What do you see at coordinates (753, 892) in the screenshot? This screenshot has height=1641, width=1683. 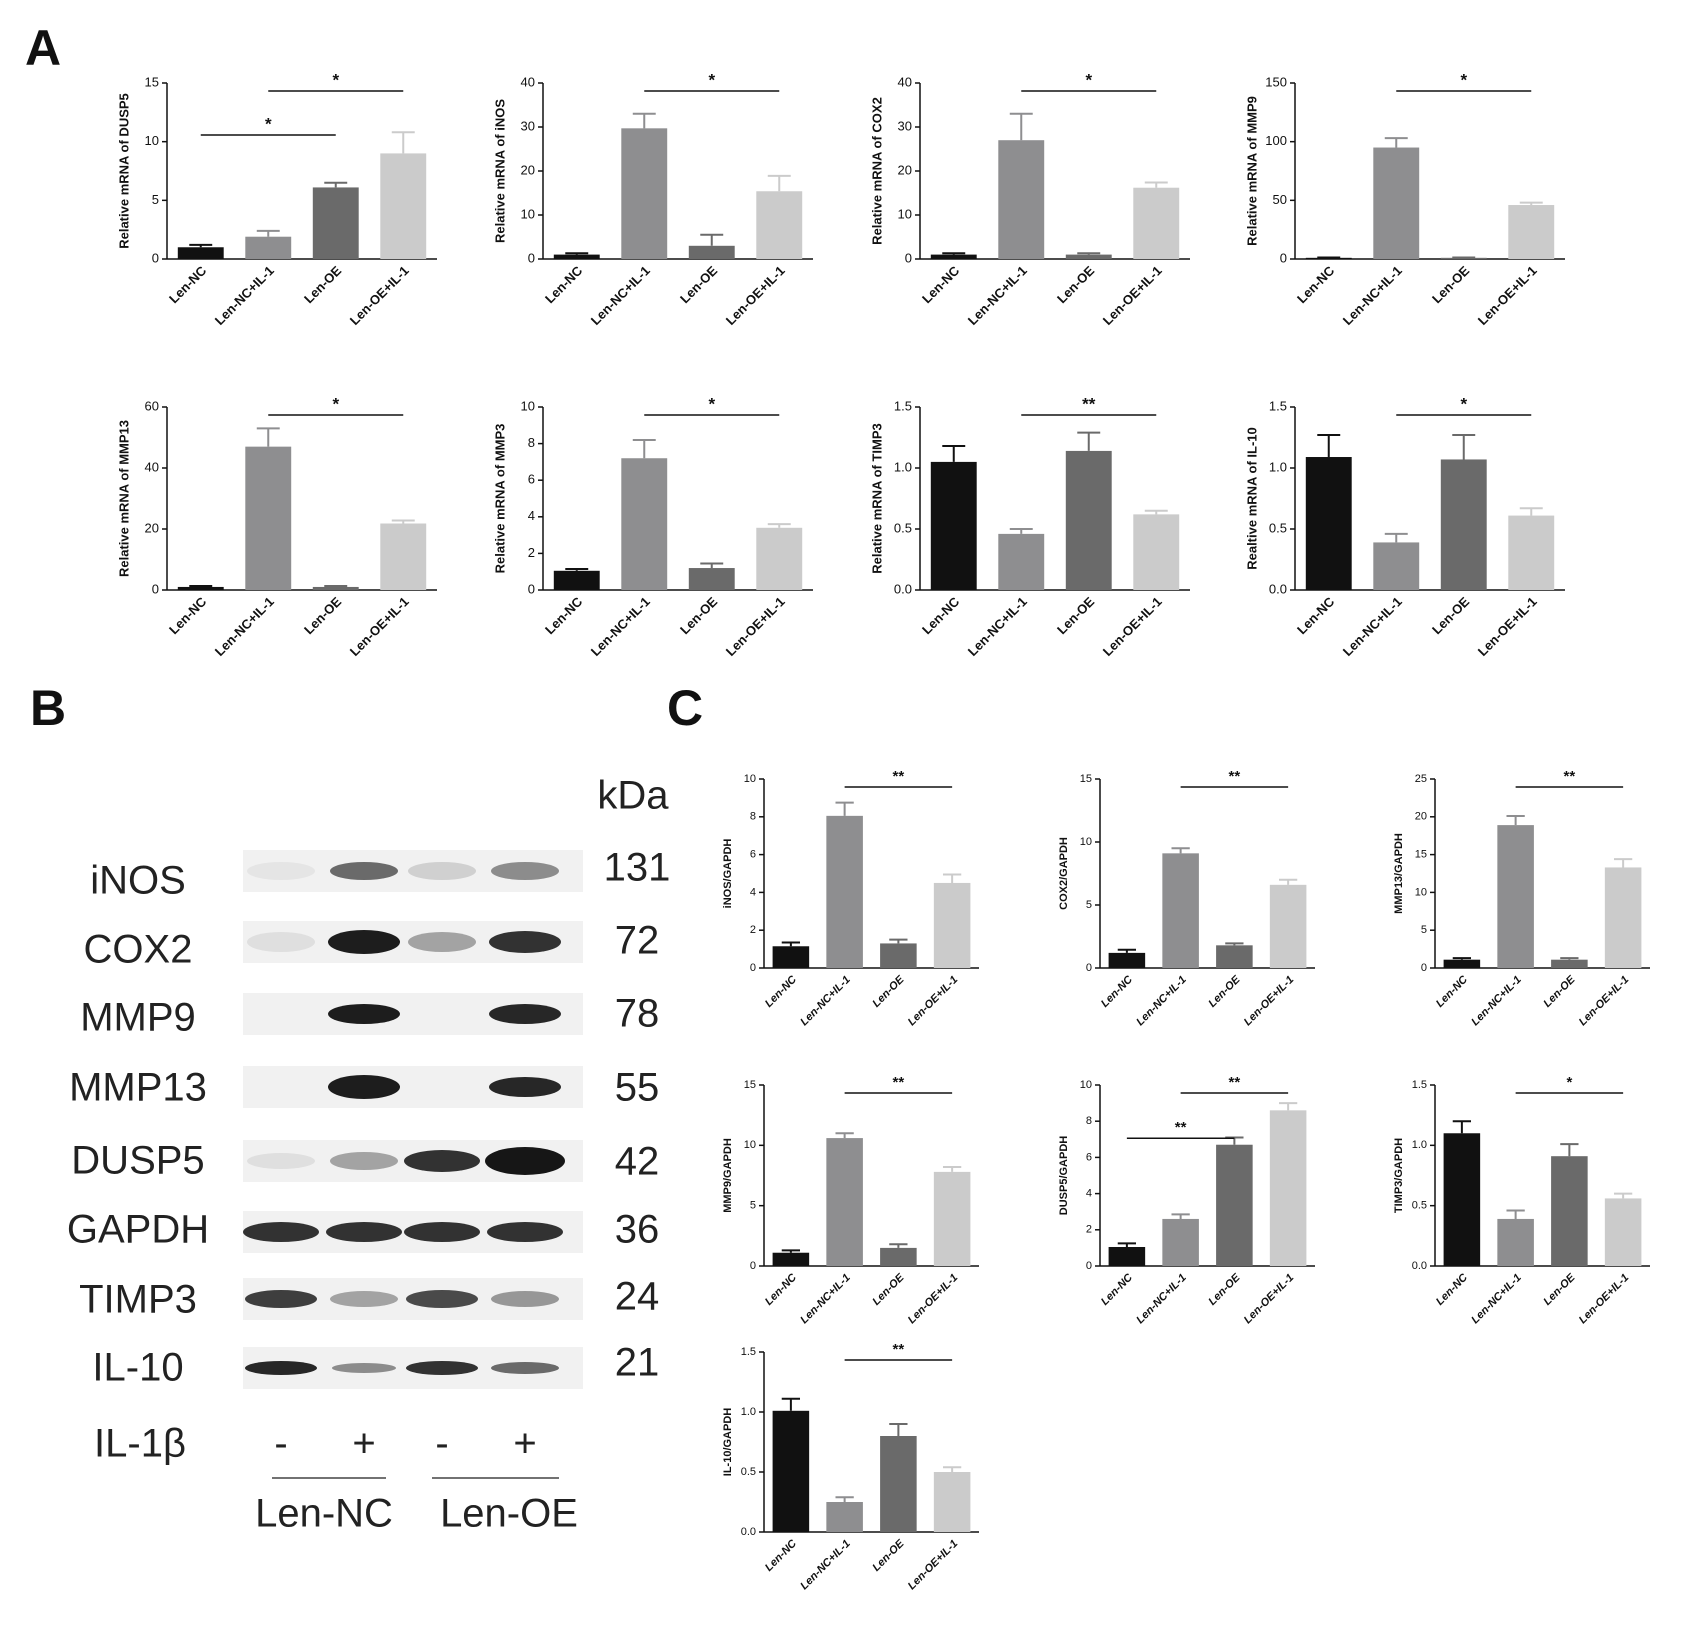 I see `y-tick-label: 4` at bounding box center [753, 892].